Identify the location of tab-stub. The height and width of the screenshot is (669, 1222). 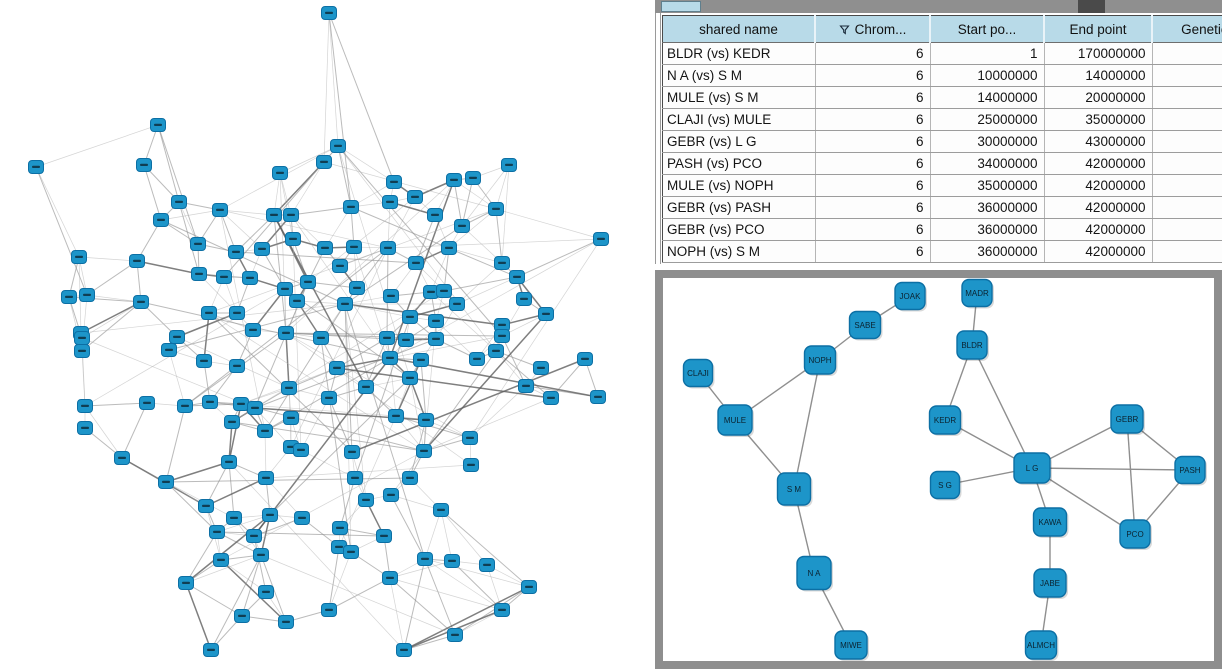
(681, 6).